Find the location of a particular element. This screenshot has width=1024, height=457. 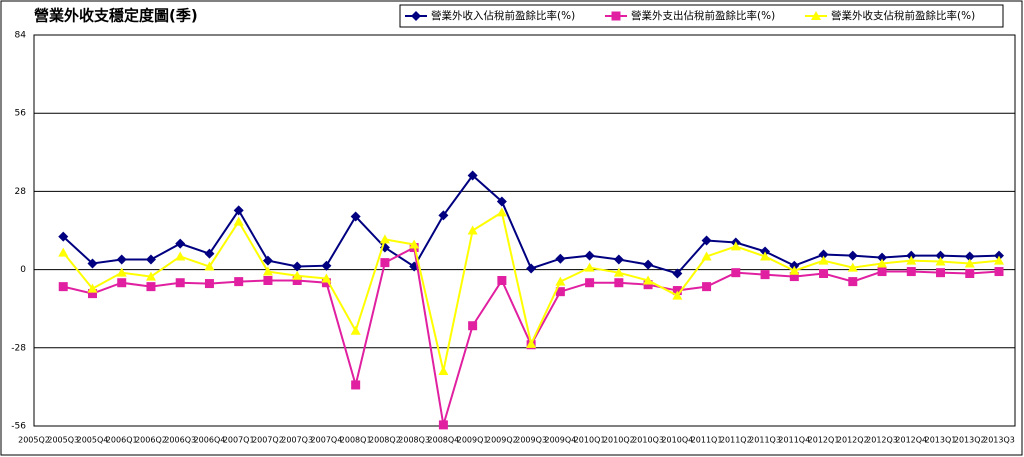

x-tick-label: 2006Q3 is located at coordinates (180, 440).